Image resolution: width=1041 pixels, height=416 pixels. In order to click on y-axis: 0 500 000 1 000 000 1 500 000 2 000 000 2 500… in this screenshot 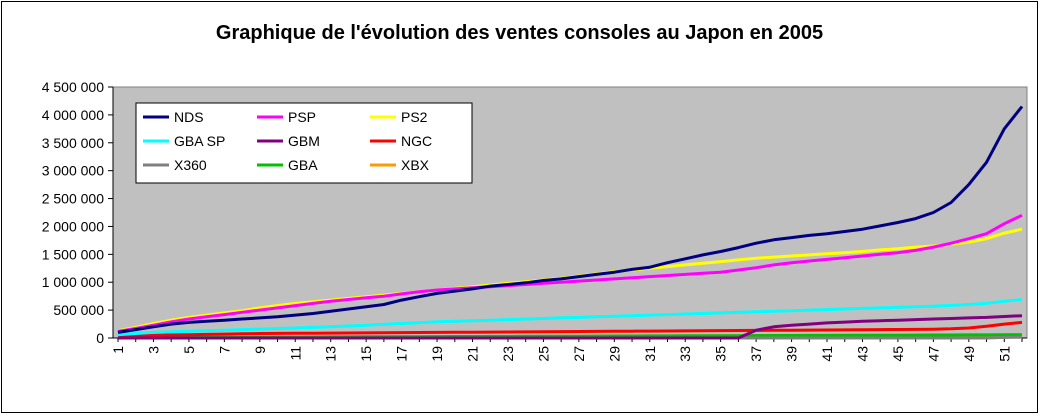, I will do `click(78, 212)`.